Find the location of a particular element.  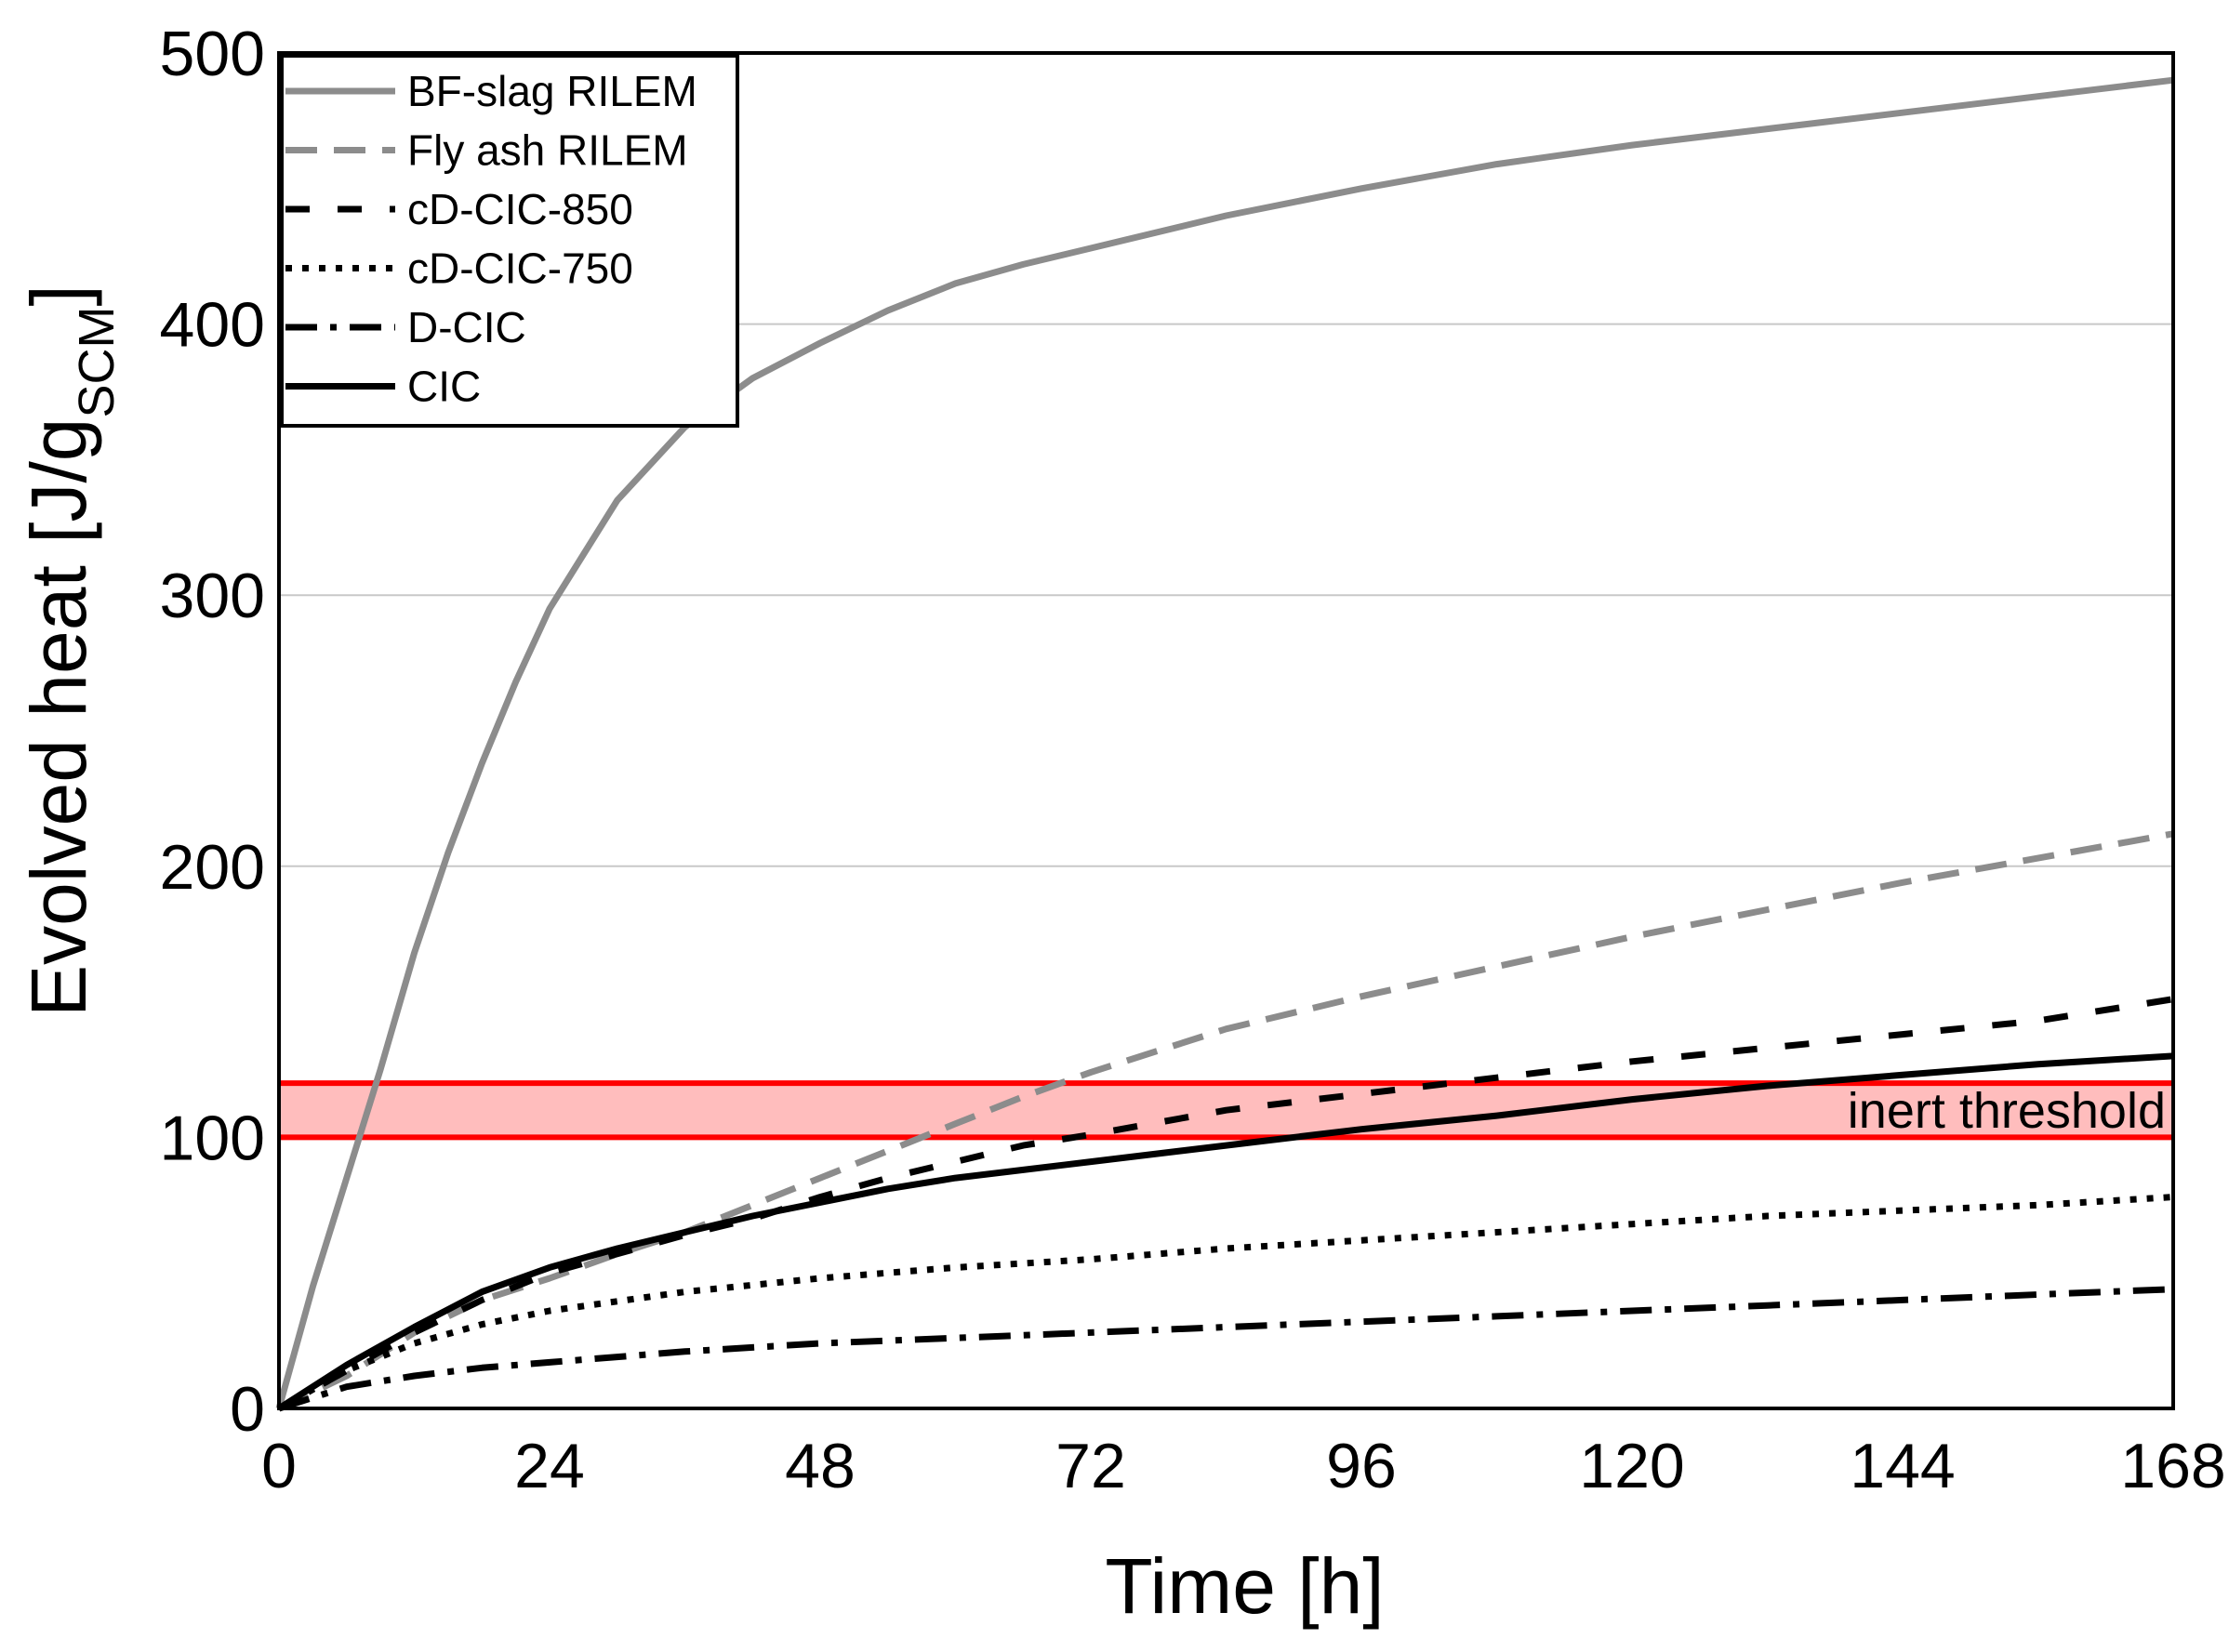

legend-label: cD-CIC-850 is located at coordinates (520, 209).